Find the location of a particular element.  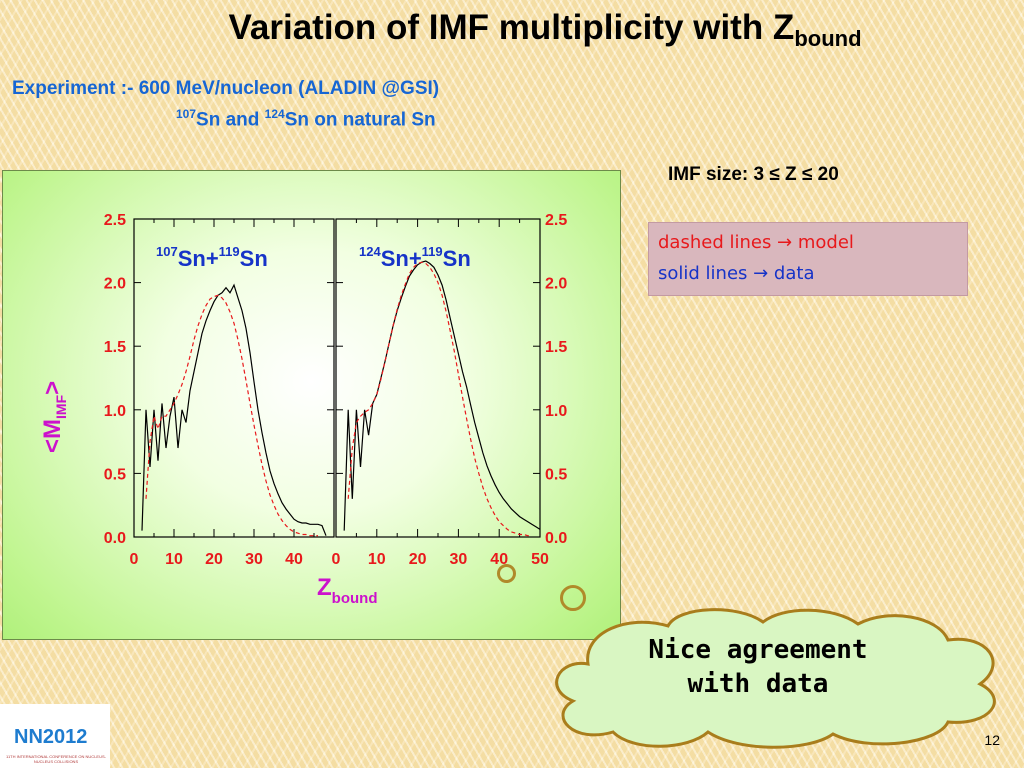

sn-text-1: Sn and is located at coordinates (230, 120).